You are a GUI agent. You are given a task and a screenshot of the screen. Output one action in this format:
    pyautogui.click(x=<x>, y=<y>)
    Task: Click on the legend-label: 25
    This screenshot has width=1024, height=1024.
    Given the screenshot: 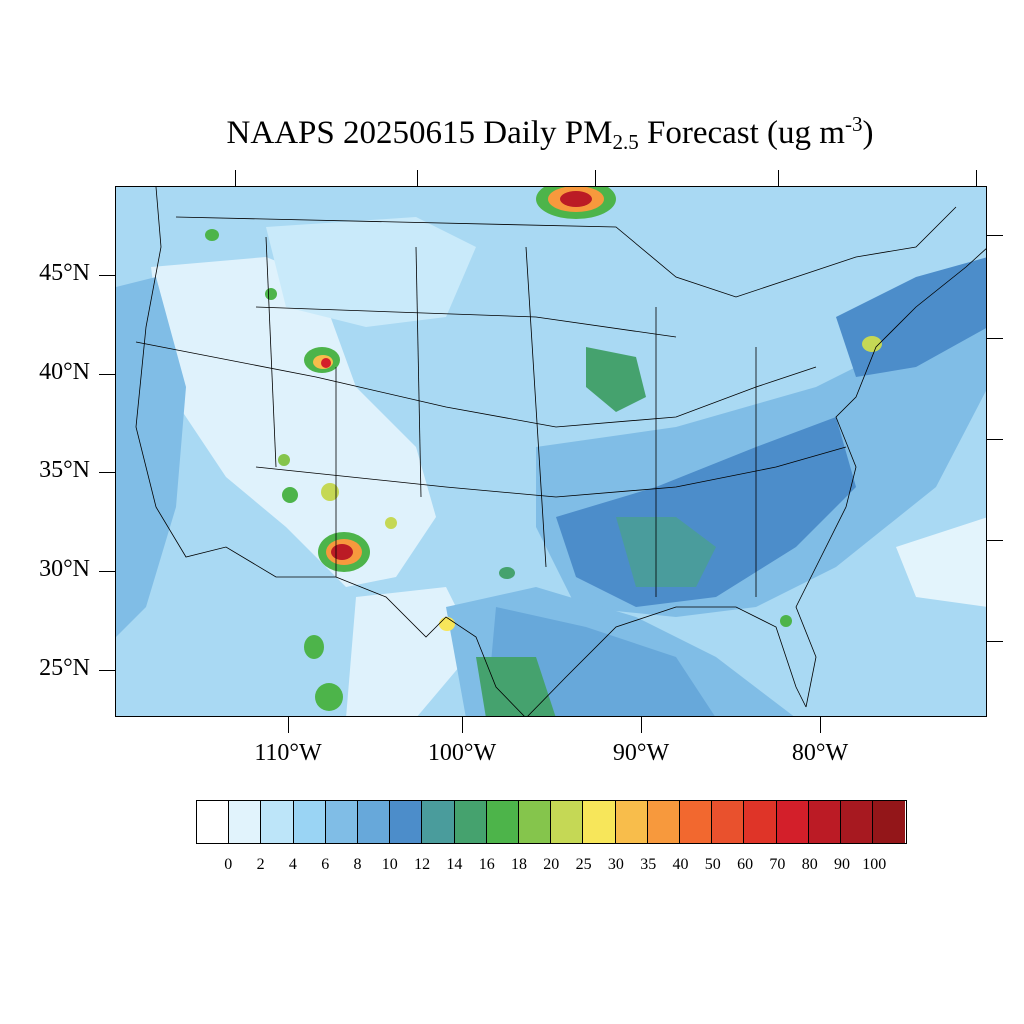 What is the action you would take?
    pyautogui.click(x=583, y=864)
    